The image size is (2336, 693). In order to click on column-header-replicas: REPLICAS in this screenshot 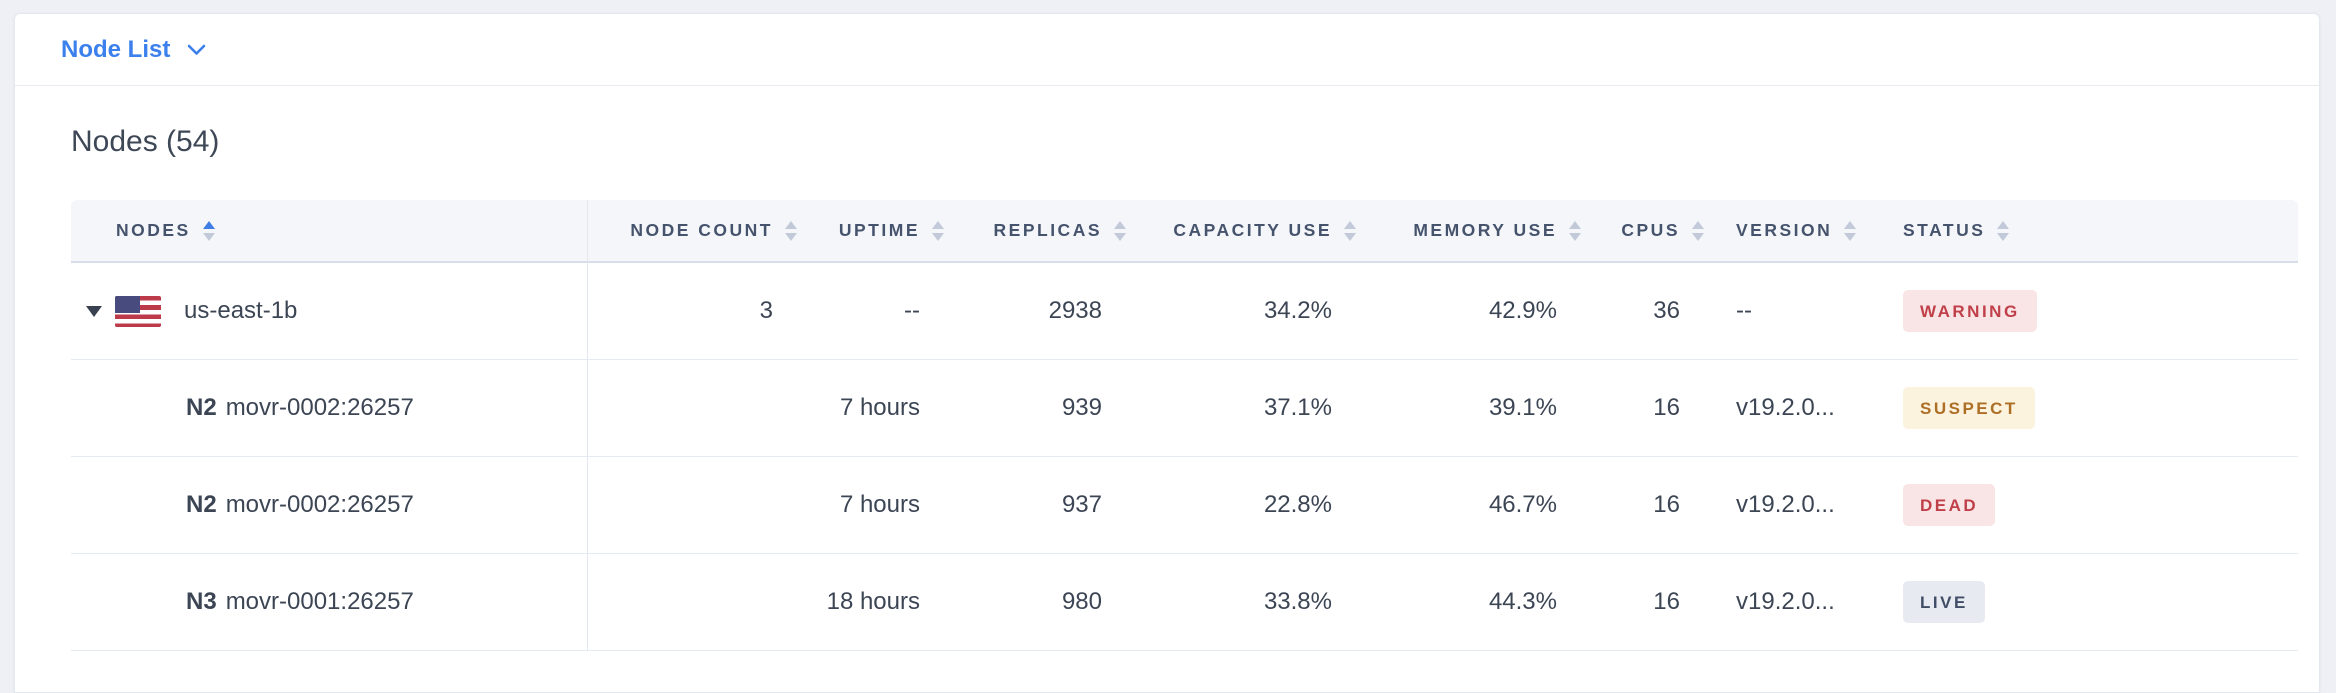, I will do `click(1041, 231)`.